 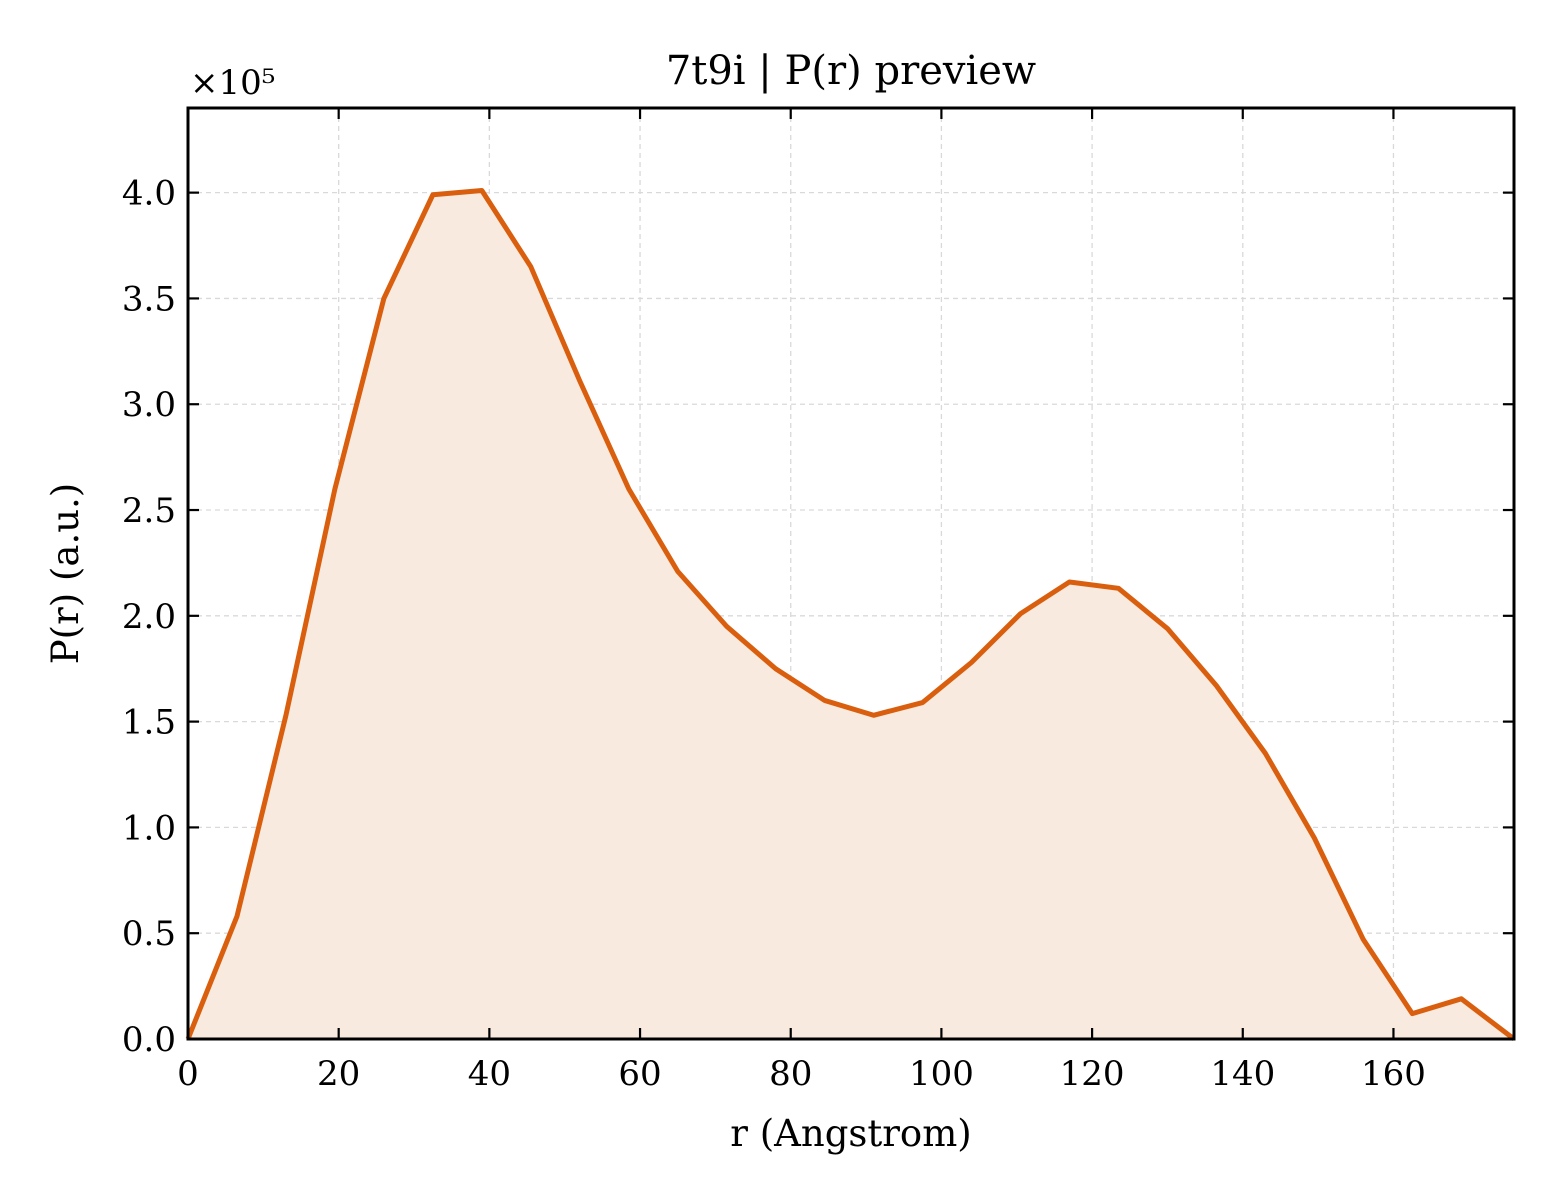 What do you see at coordinates (639, 1074) in the screenshot?
I see `x-tick-label: 60` at bounding box center [639, 1074].